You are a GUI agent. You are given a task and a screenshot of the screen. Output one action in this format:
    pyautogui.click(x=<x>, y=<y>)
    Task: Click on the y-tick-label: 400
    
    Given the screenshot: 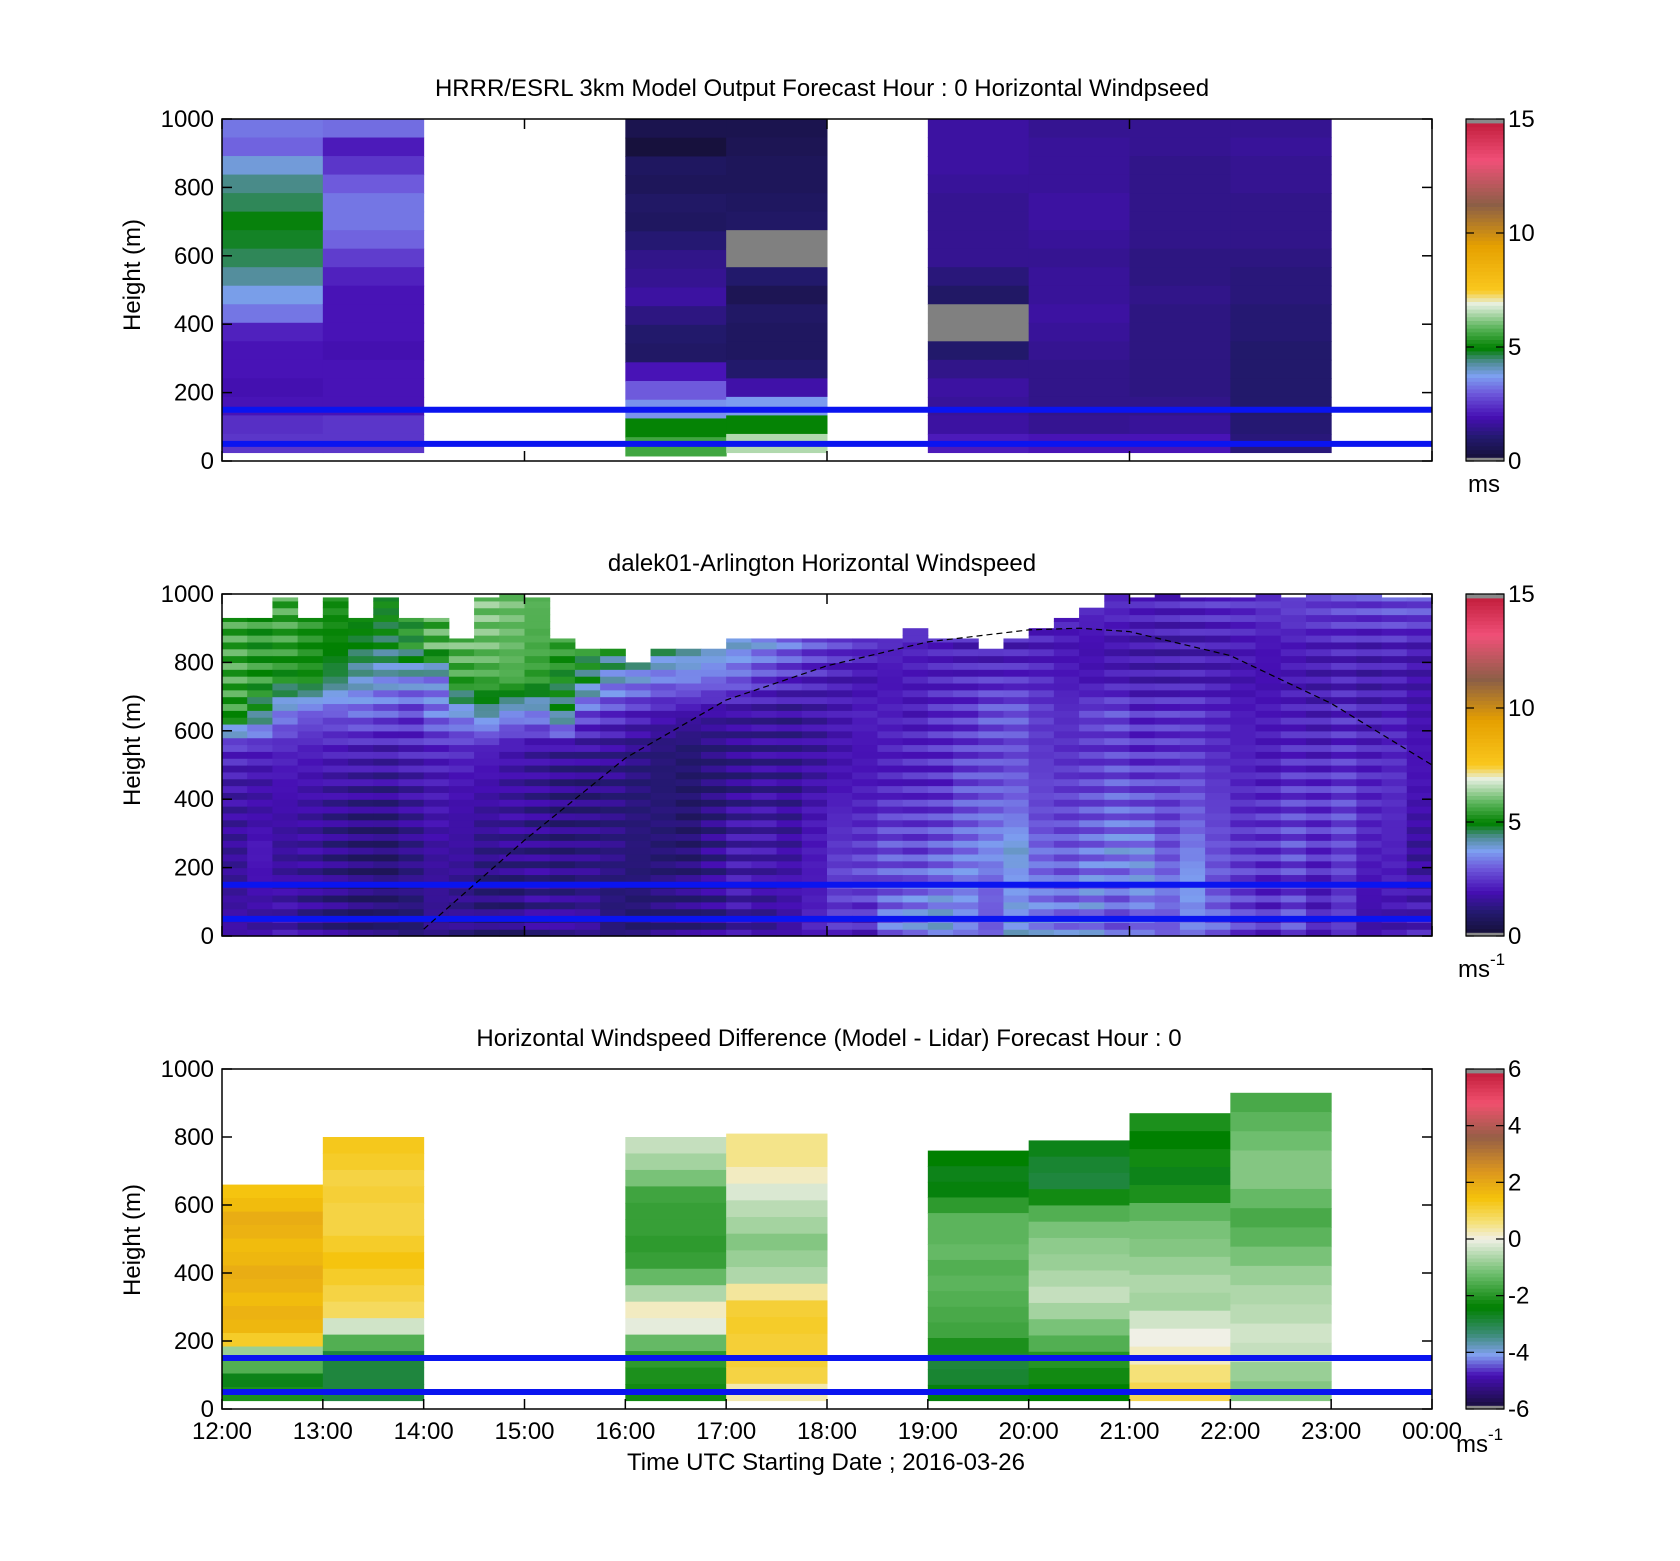 What is the action you would take?
    pyautogui.click(x=194, y=324)
    